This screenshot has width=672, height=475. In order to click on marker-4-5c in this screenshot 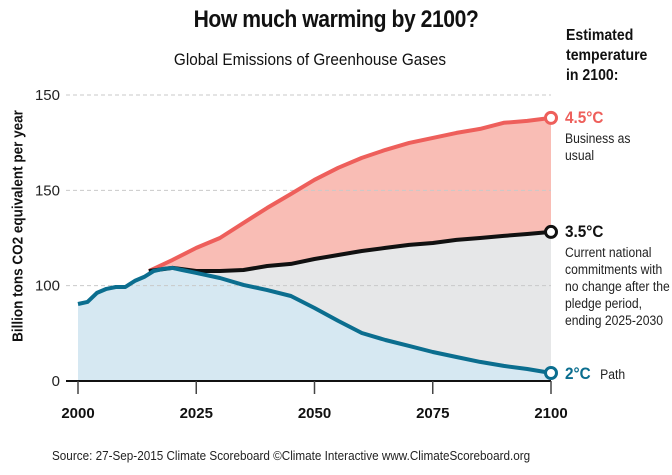, I will do `click(551, 117)`.